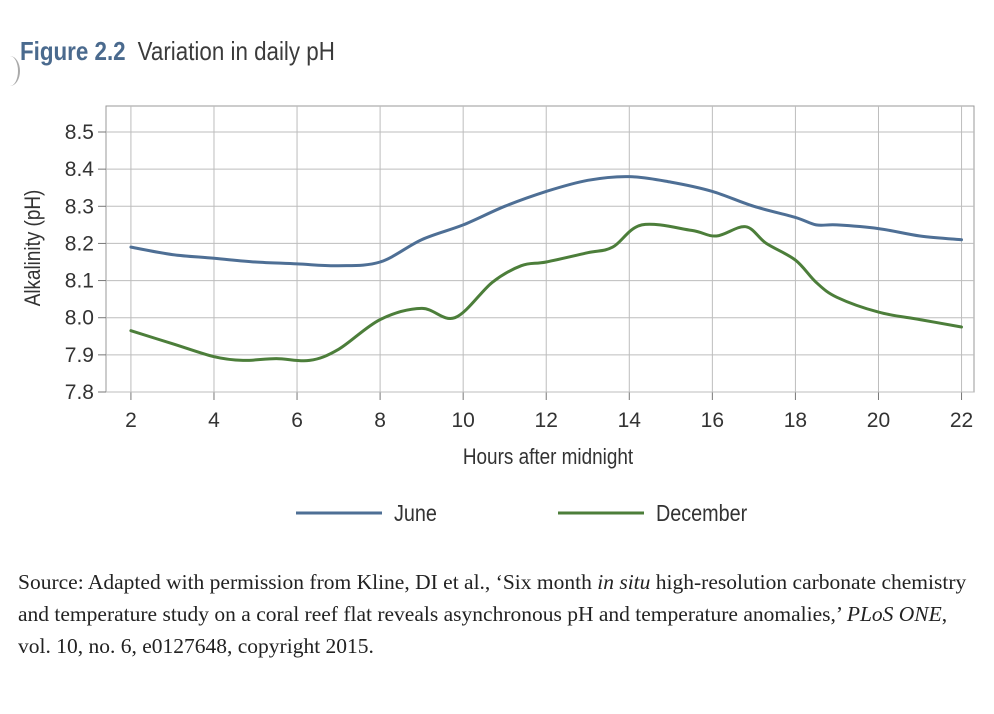  What do you see at coordinates (236, 51) in the screenshot?
I see `figure-title: Variation in daily pH` at bounding box center [236, 51].